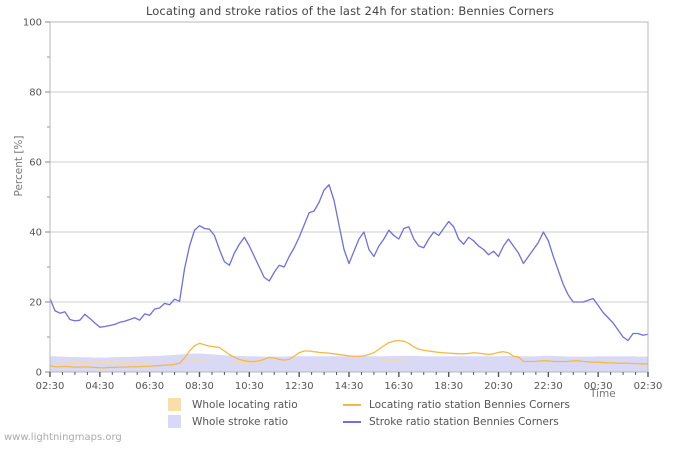  Describe the element at coordinates (19, 166) in the screenshot. I see `y-axis-label: Percent [%]` at that location.